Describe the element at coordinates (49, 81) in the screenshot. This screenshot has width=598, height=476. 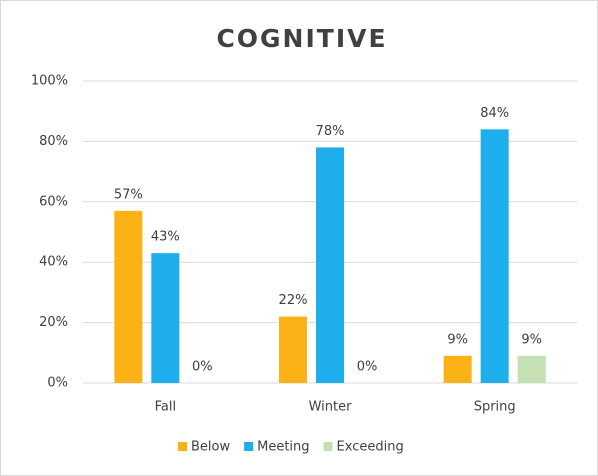
I see `y-tick-label: 100%` at that location.